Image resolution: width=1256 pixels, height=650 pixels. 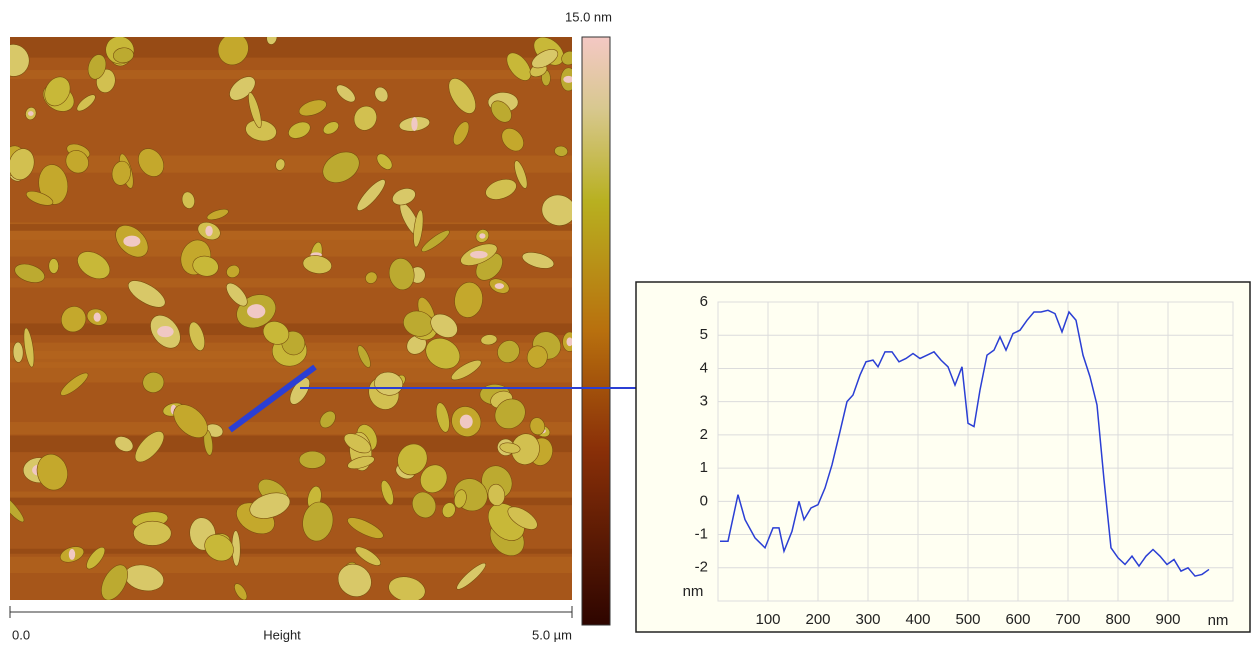 What do you see at coordinates (767, 619) in the screenshot?
I see `x-tick-label: 100` at bounding box center [767, 619].